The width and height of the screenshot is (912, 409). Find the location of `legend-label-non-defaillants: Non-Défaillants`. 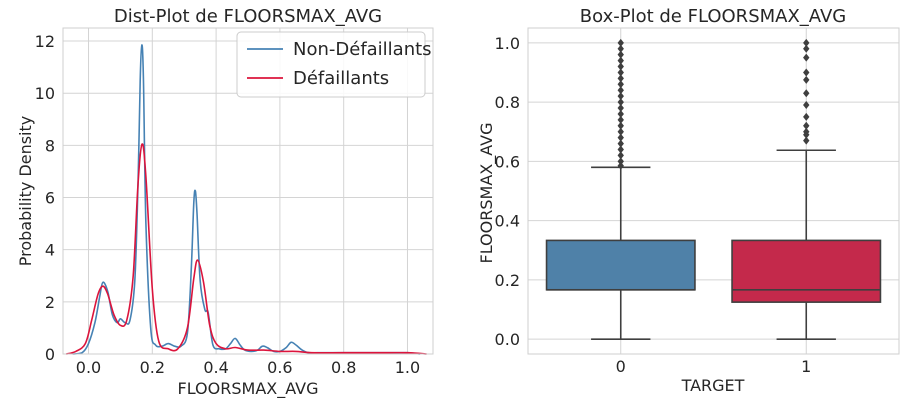

legend-label-non-defaillants: Non-Défaillants is located at coordinates (362, 49).